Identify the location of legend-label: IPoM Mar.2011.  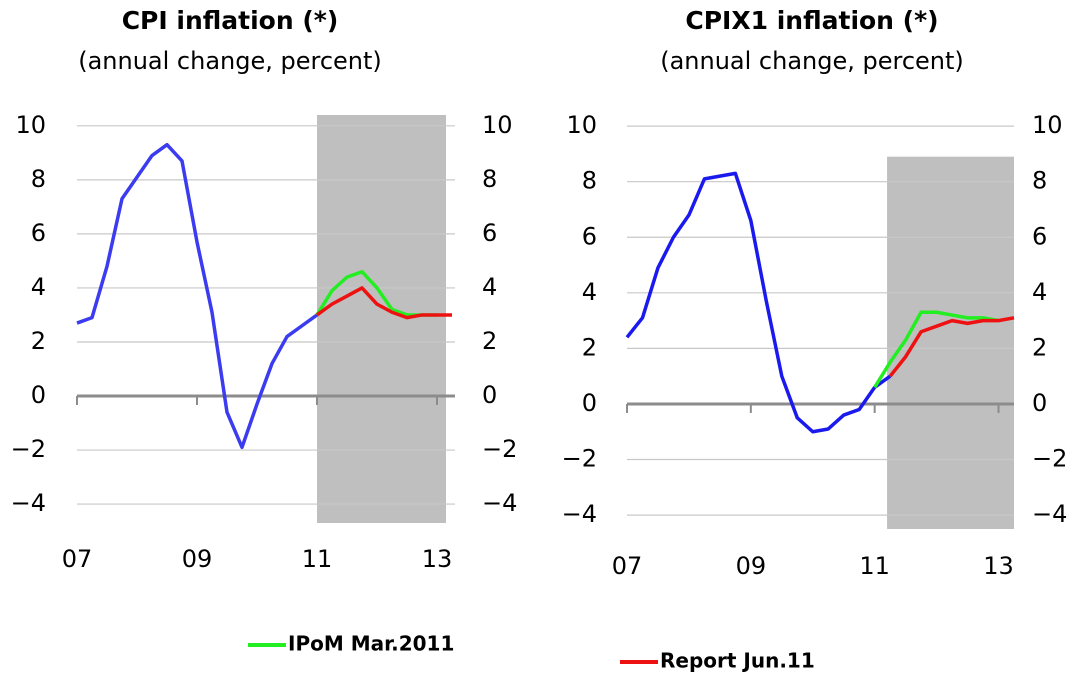
(371, 644).